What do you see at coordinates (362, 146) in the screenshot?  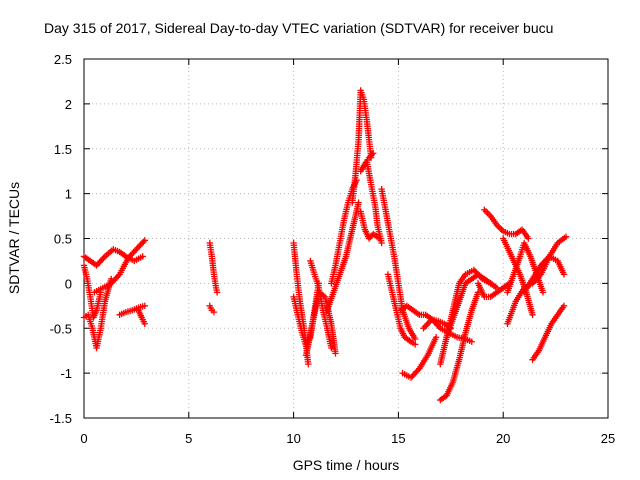 I see `series-track15` at bounding box center [362, 146].